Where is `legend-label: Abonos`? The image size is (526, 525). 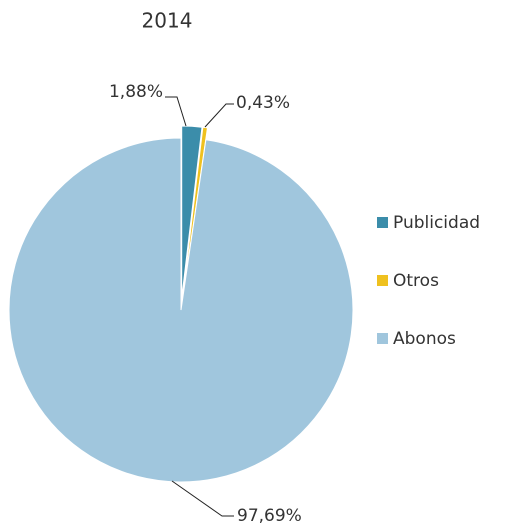
legend-label: Abonos is located at coordinates (424, 339).